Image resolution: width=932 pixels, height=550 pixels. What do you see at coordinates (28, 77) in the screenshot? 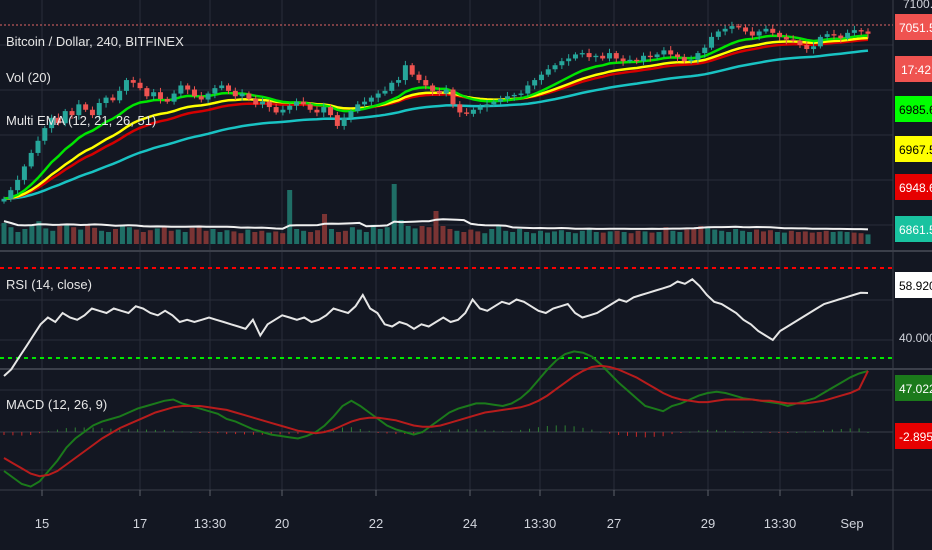
I see `volume-legend: Vol (20)` at bounding box center [28, 77].